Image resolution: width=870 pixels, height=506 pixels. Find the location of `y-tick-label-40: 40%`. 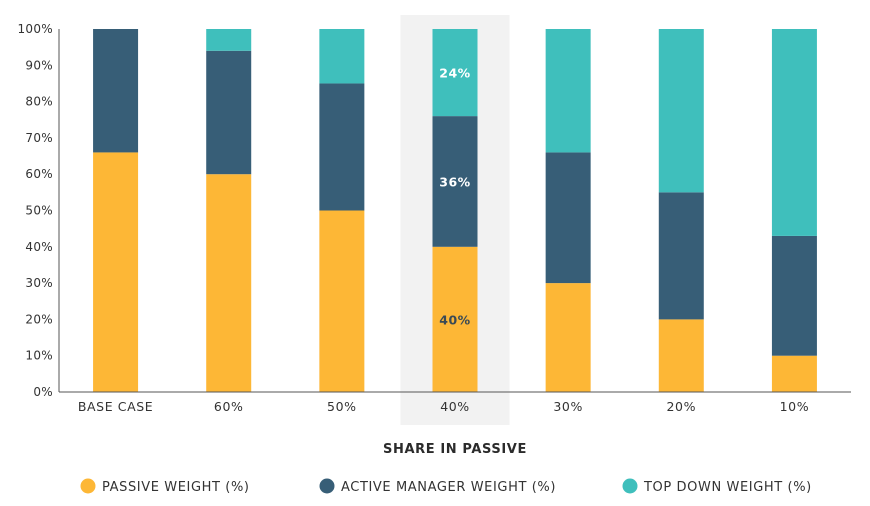

y-tick-label-40: 40% is located at coordinates (39, 247).